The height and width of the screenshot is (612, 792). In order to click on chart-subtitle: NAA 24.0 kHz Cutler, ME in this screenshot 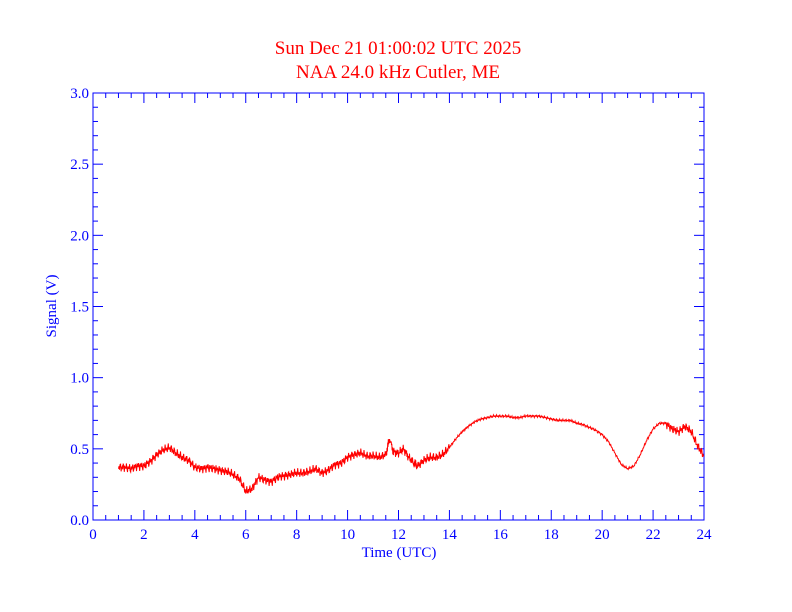, I will do `click(398, 72)`.